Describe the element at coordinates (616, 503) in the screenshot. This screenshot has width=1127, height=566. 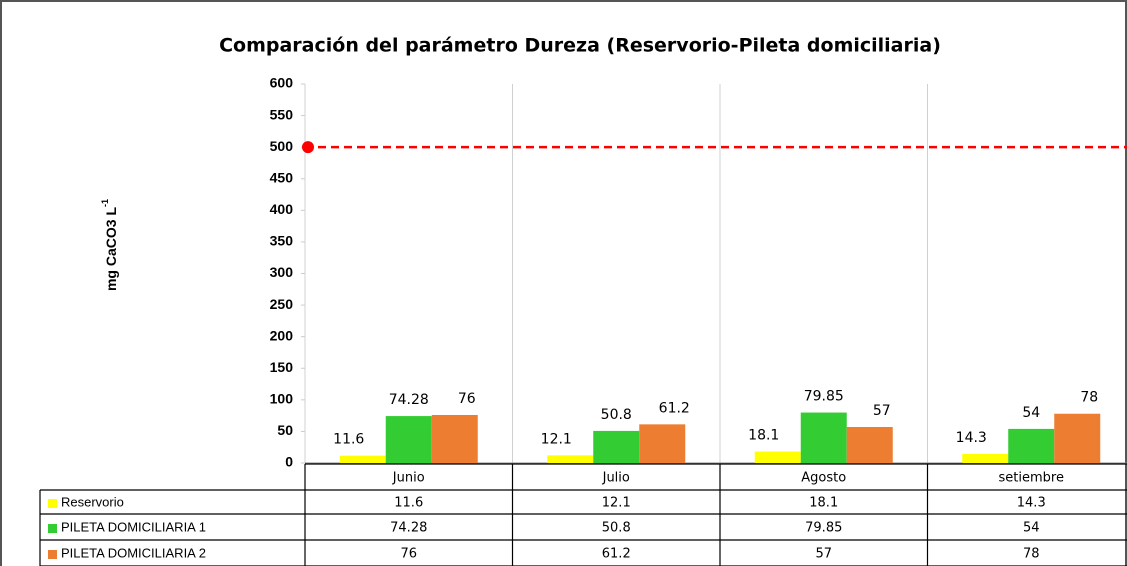
I see `table-cell: 12.1` at that location.